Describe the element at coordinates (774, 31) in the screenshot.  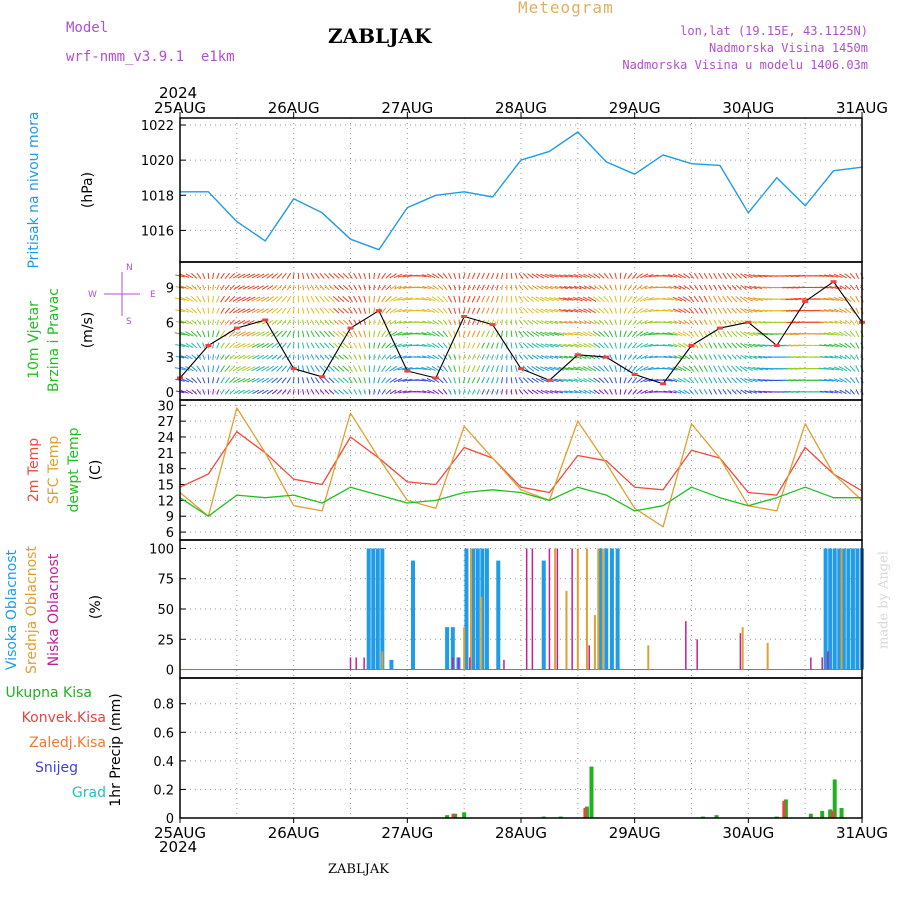
I see `coords-label: lon,lat (19.15E, 43.1125N)` at that location.